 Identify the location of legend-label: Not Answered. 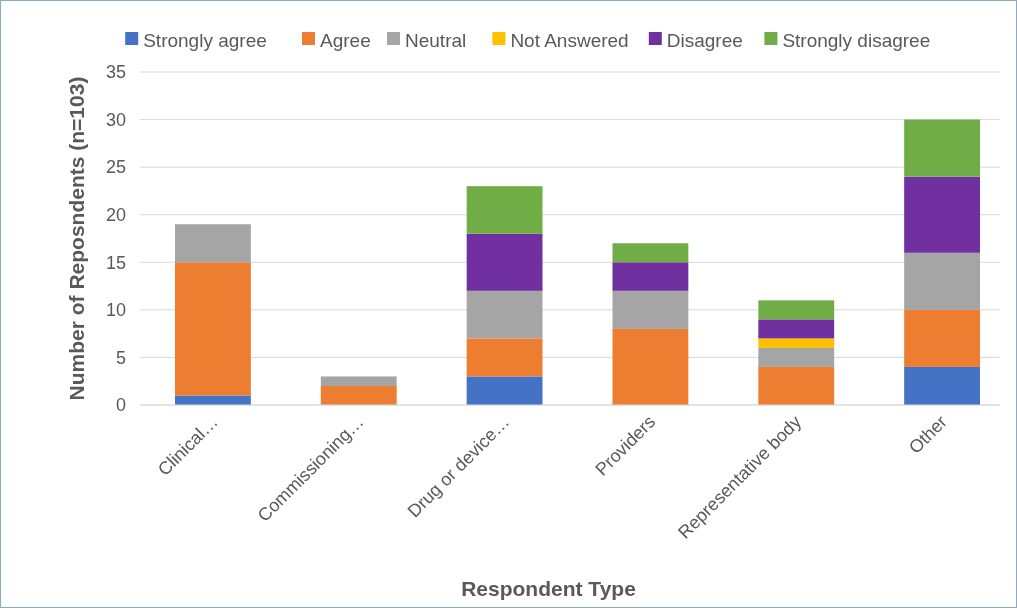
(569, 40).